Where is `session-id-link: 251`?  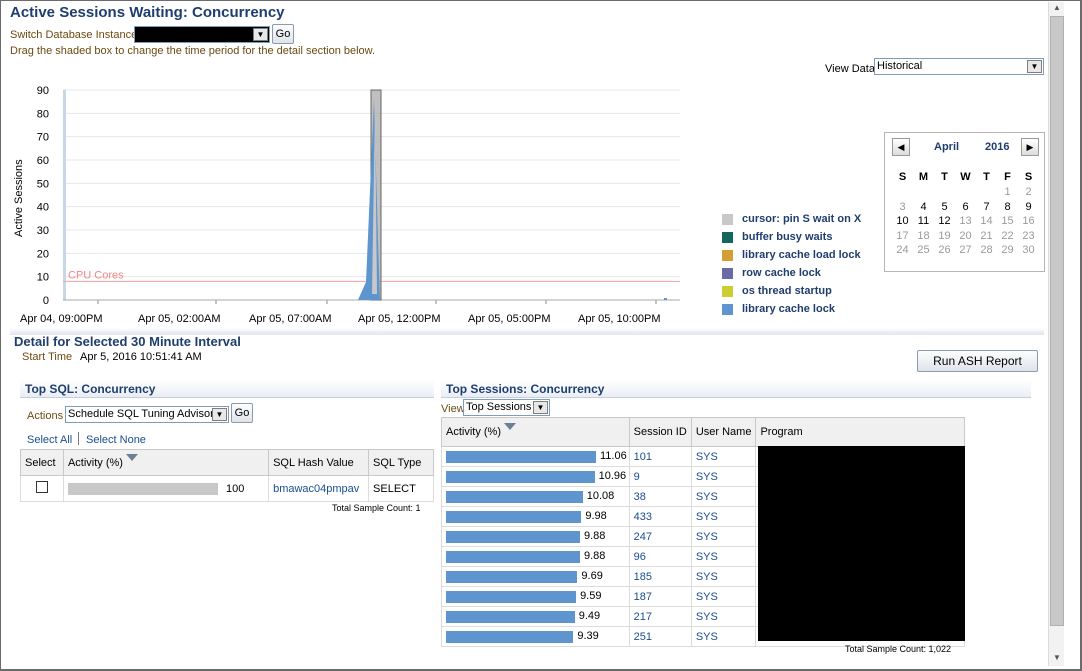
session-id-link: 251 is located at coordinates (660, 636).